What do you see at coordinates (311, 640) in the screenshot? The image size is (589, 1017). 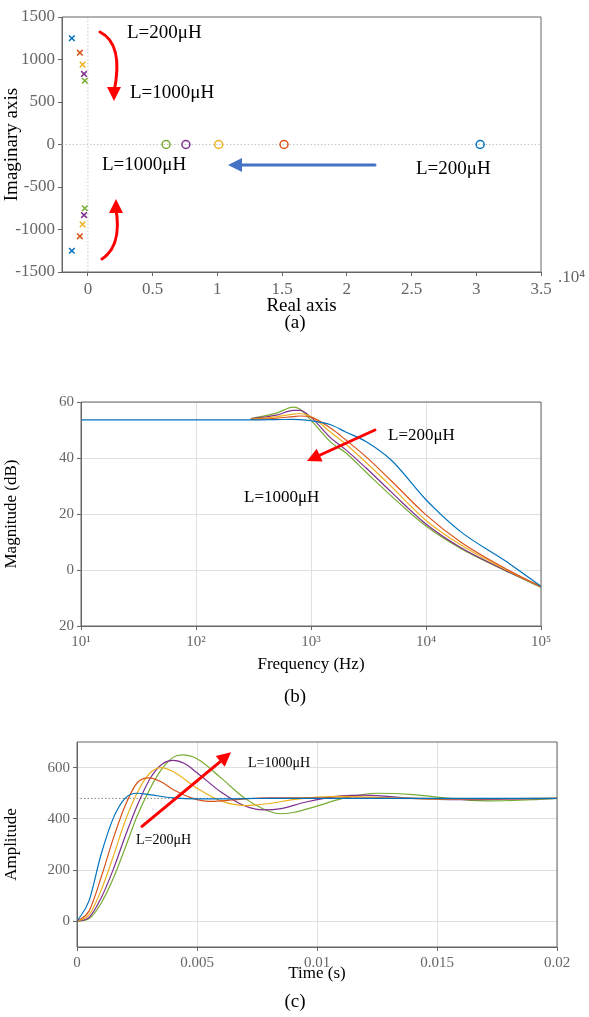 I see `x-tick-label: 10³` at bounding box center [311, 640].